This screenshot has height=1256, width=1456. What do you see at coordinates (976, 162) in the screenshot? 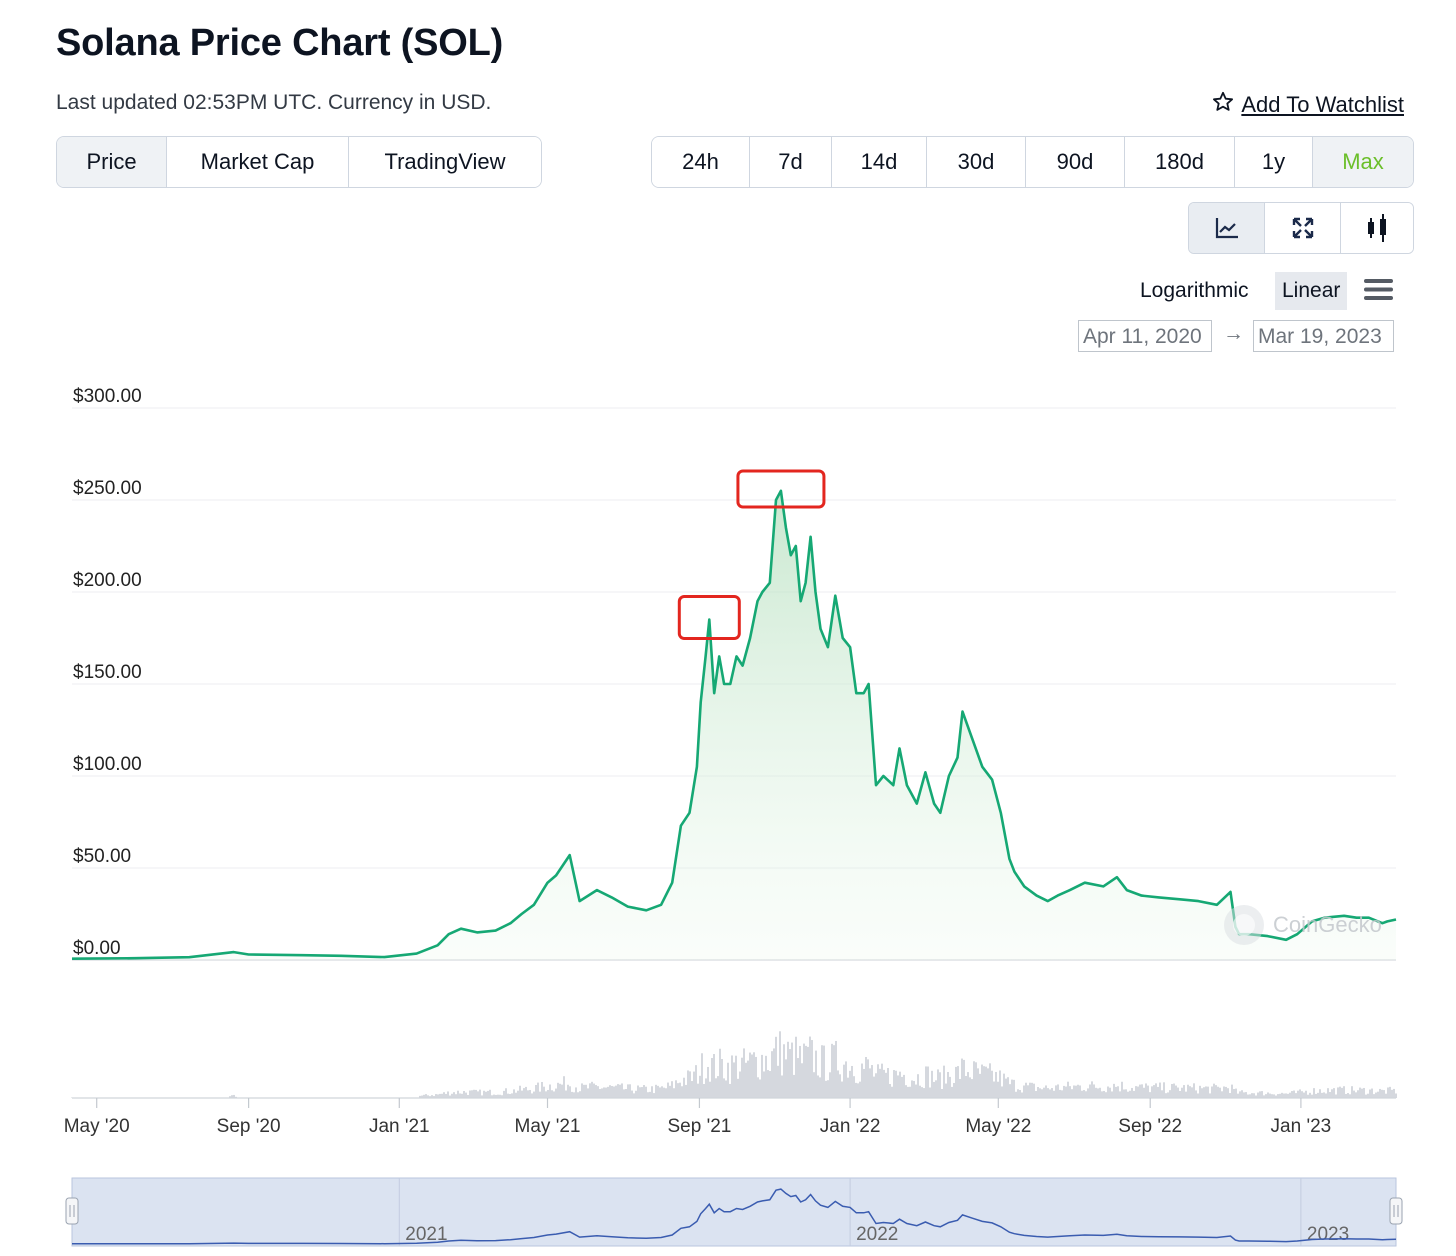
I see `range-30d: 30d` at bounding box center [976, 162].